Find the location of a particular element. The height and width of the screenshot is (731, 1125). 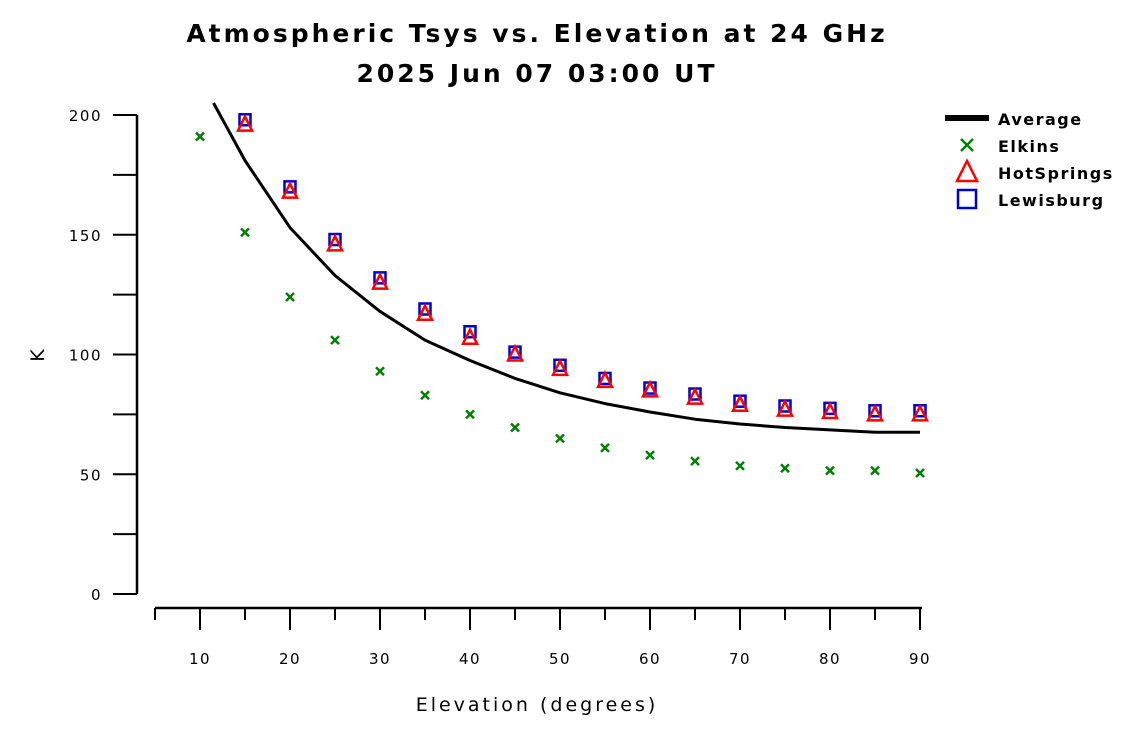

x-tick-label: 70 is located at coordinates (740, 659).